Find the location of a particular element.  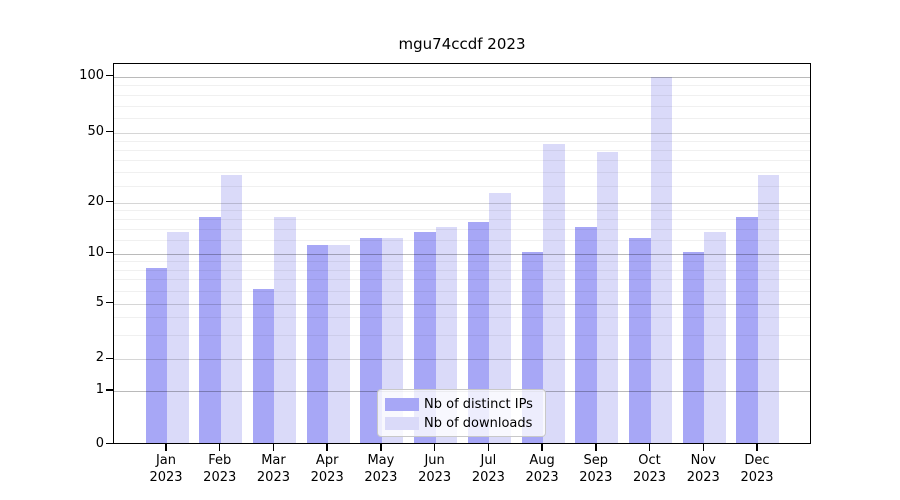

y-tick-label: 100 is located at coordinates (91, 75).